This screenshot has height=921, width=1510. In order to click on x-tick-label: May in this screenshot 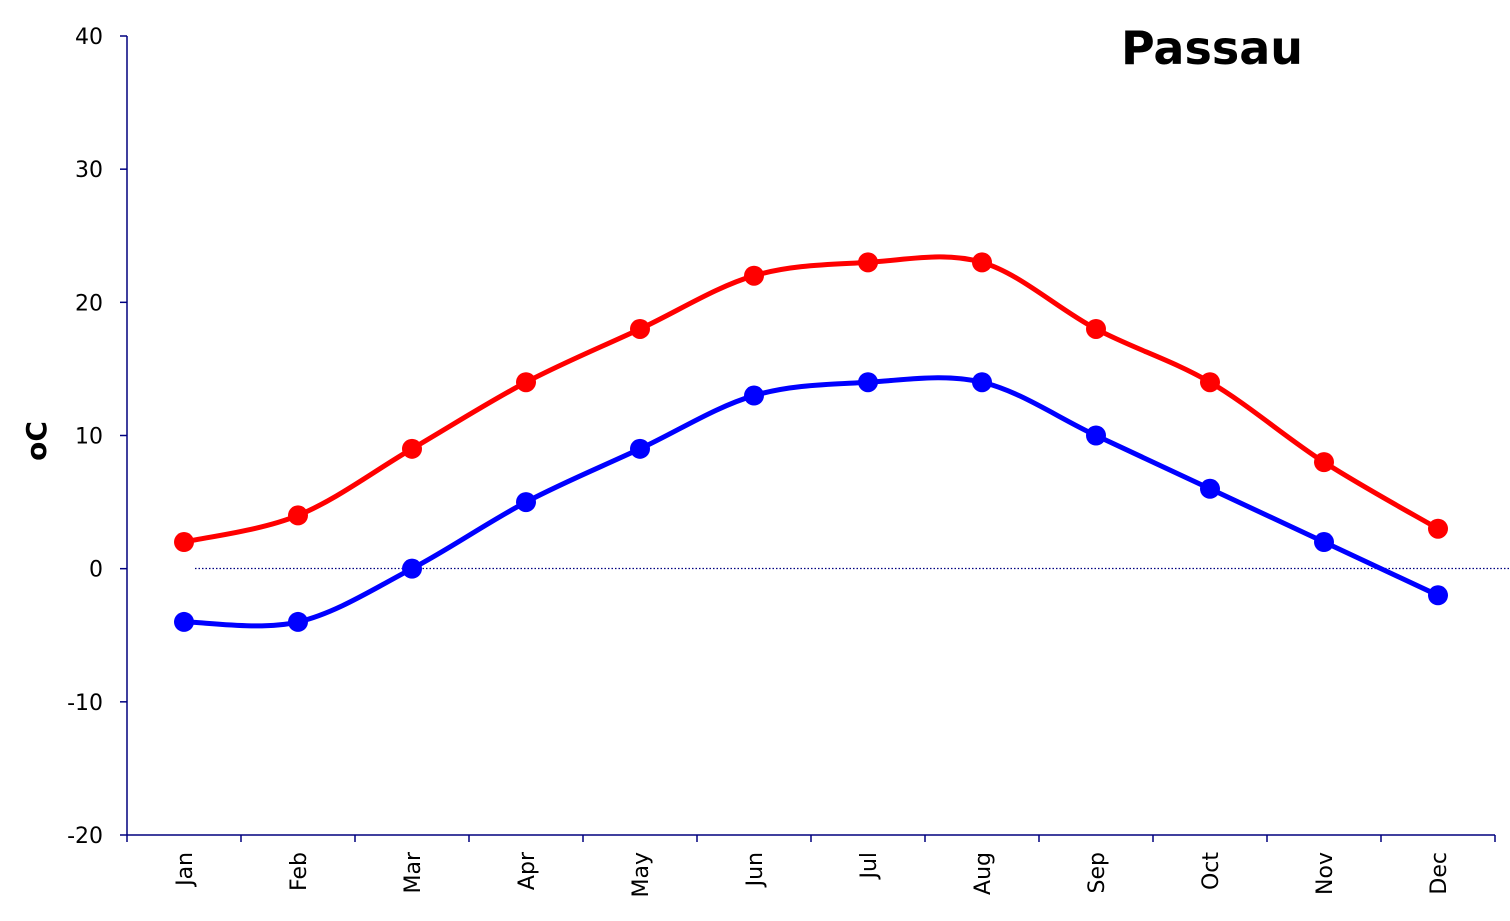, I will do `click(641, 874)`.